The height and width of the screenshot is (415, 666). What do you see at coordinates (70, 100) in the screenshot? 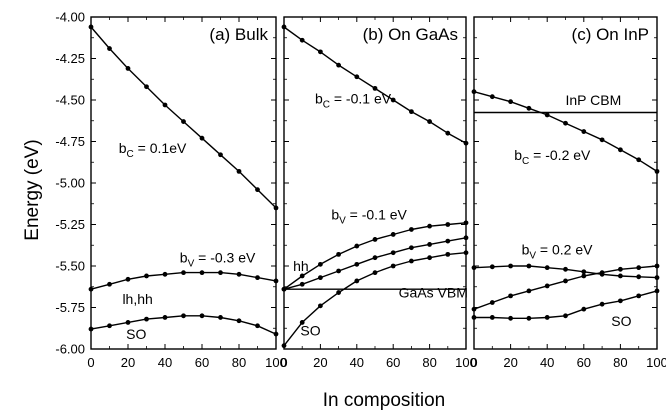
I see `y-tick-label: -4.50` at bounding box center [70, 100].